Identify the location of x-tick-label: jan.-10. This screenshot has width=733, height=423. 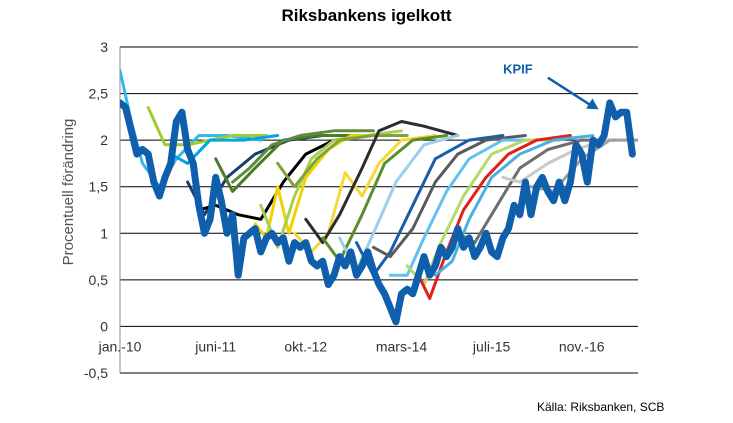
(120, 346).